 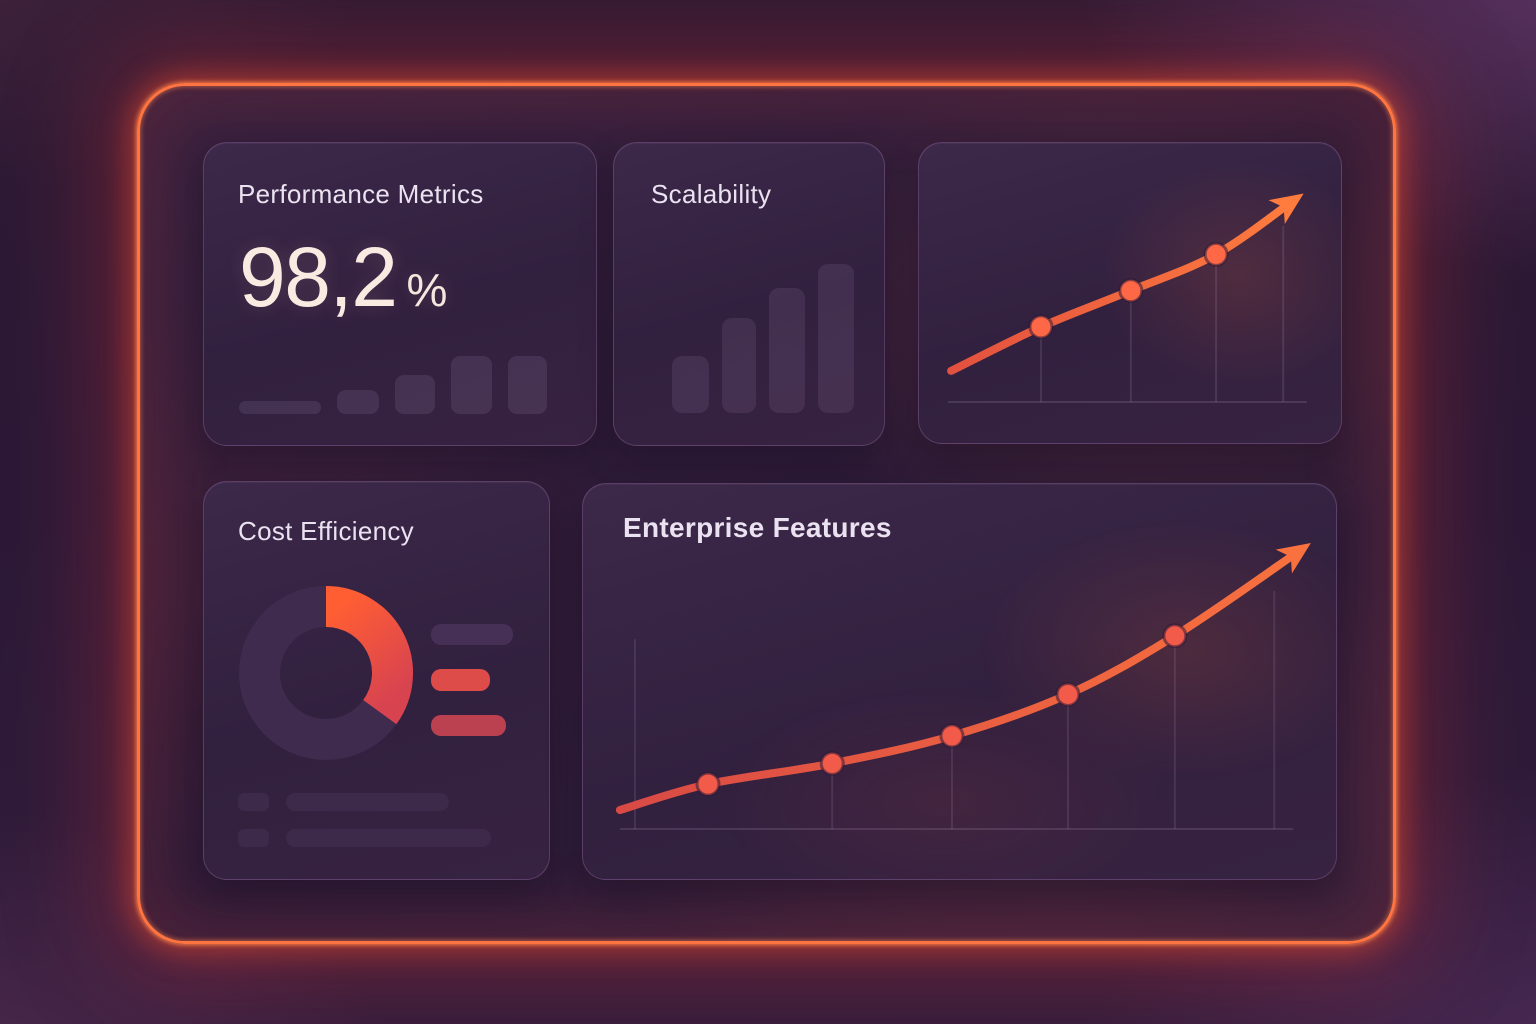 I want to click on donut-chart, so click(x=326, y=673).